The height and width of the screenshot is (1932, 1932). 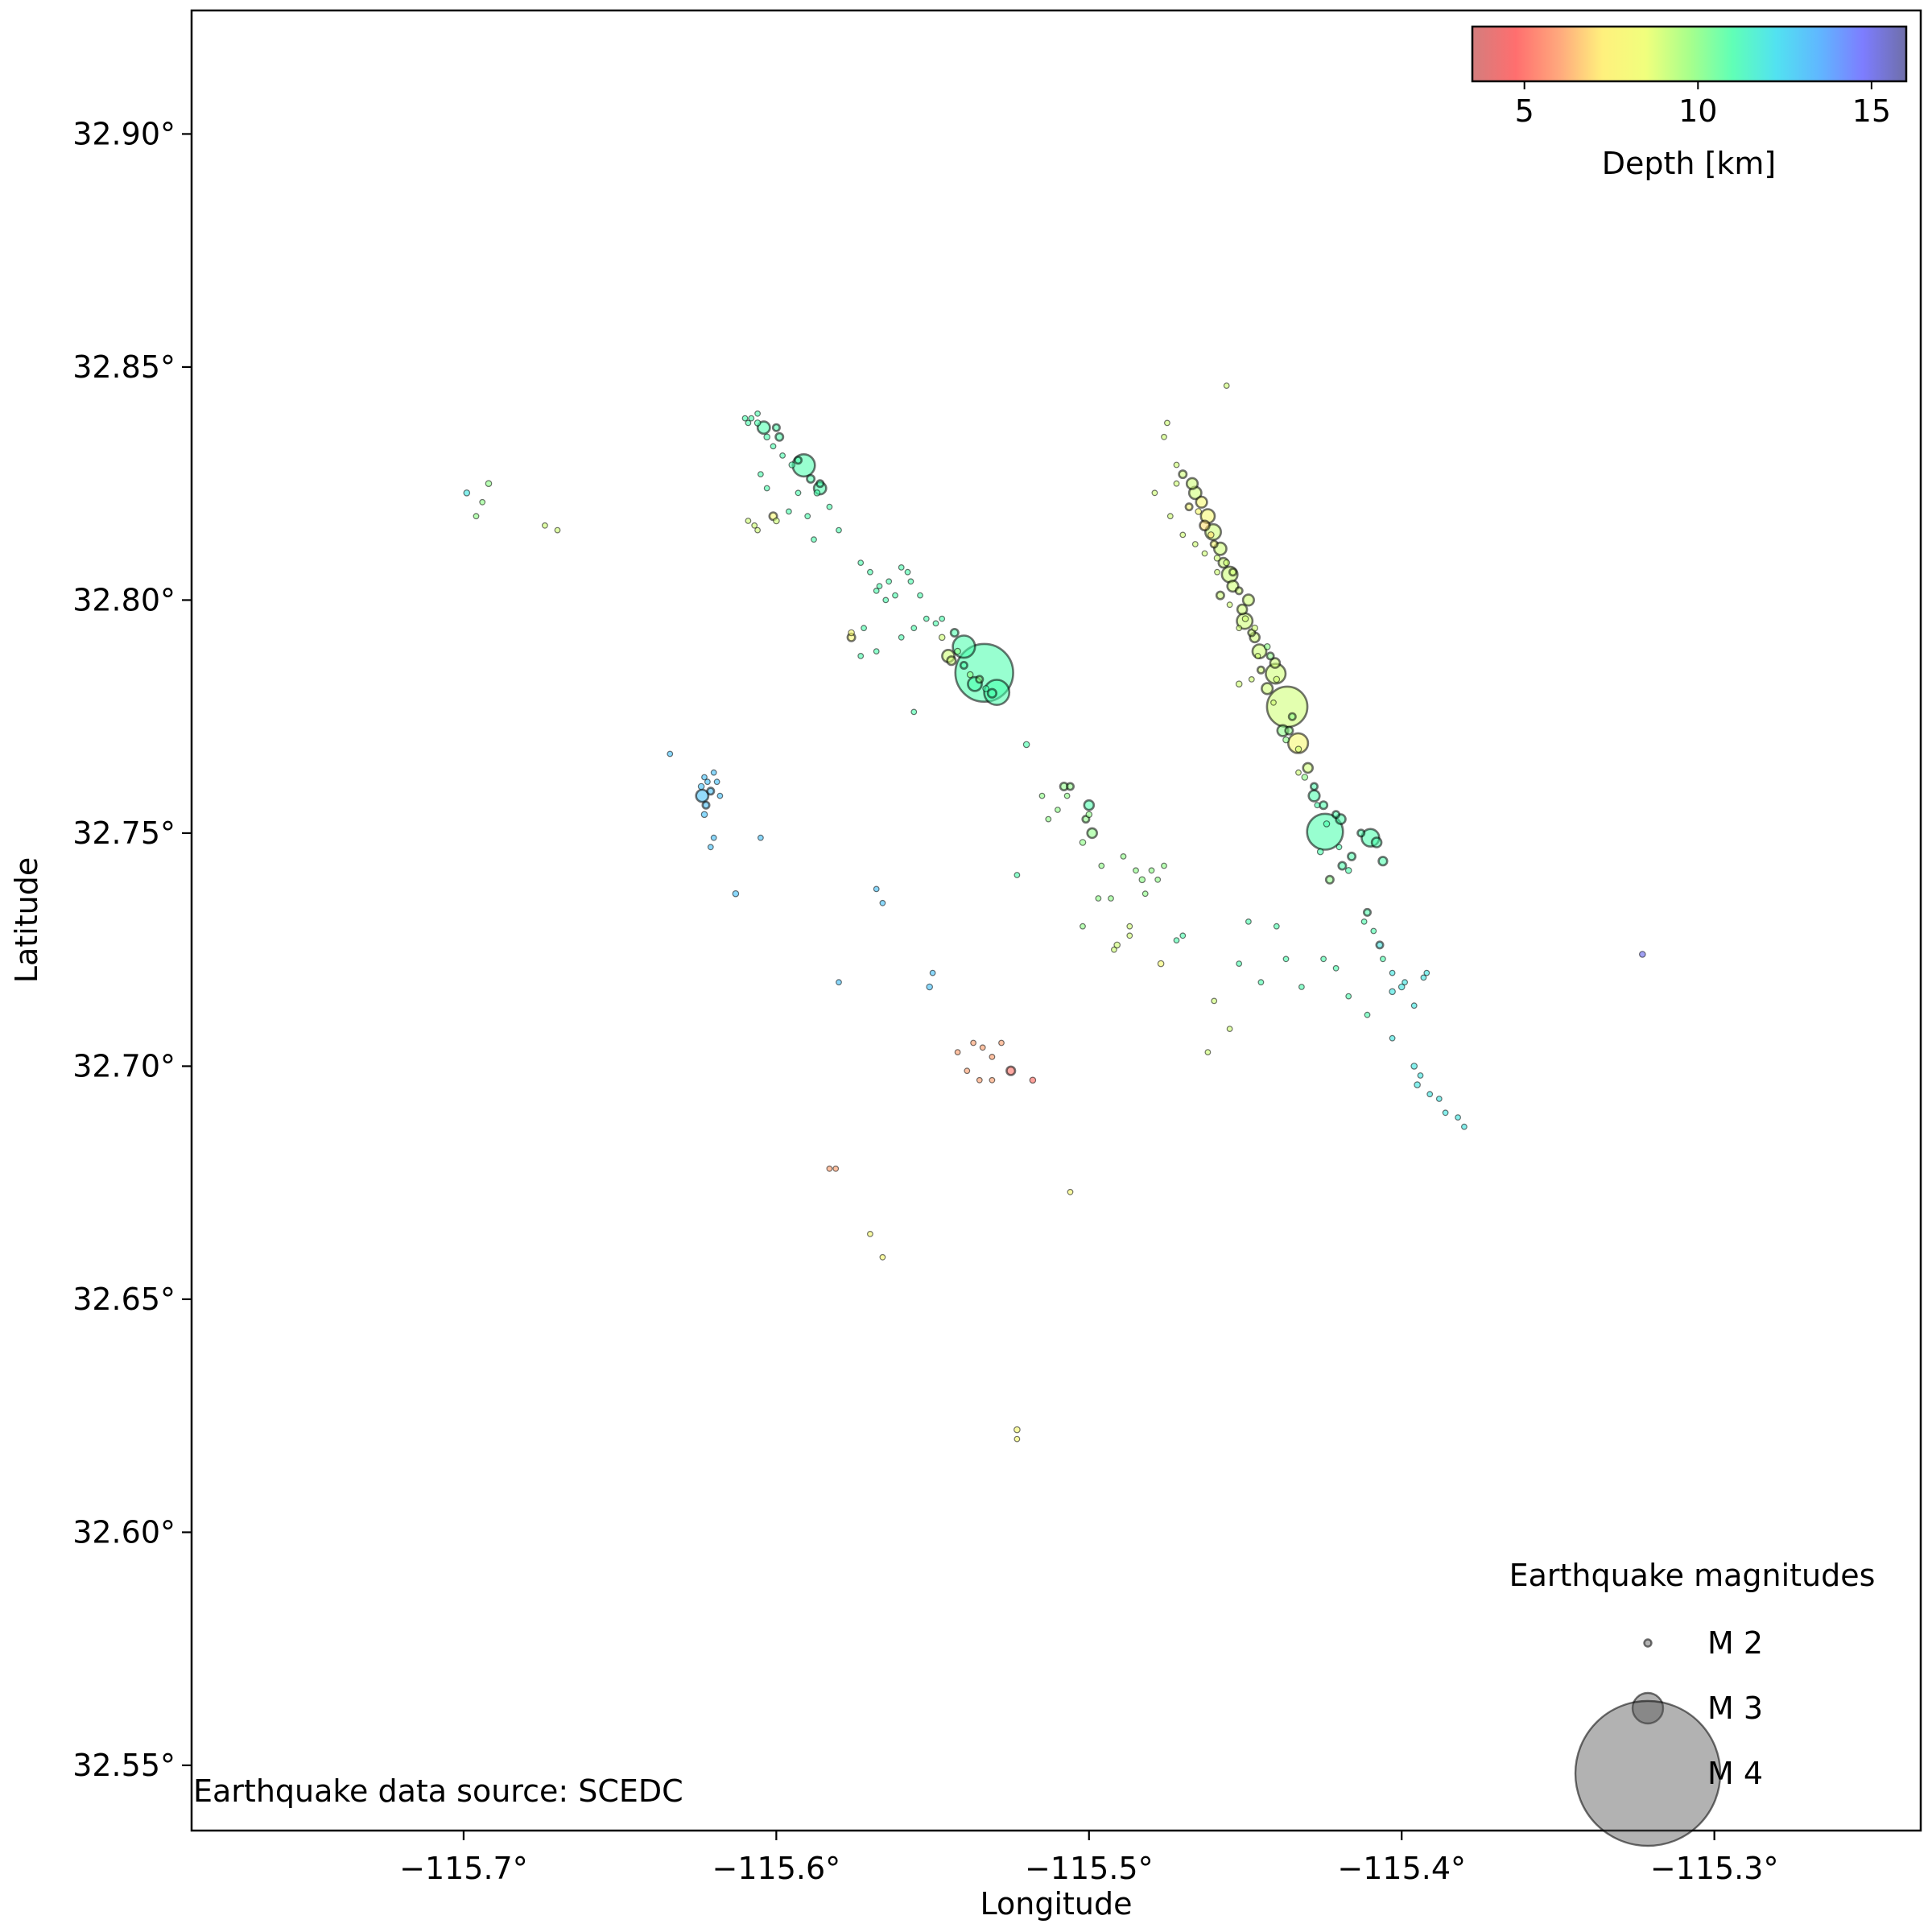 I want to click on y-tick-label: 32.65°, so click(x=123, y=1299).